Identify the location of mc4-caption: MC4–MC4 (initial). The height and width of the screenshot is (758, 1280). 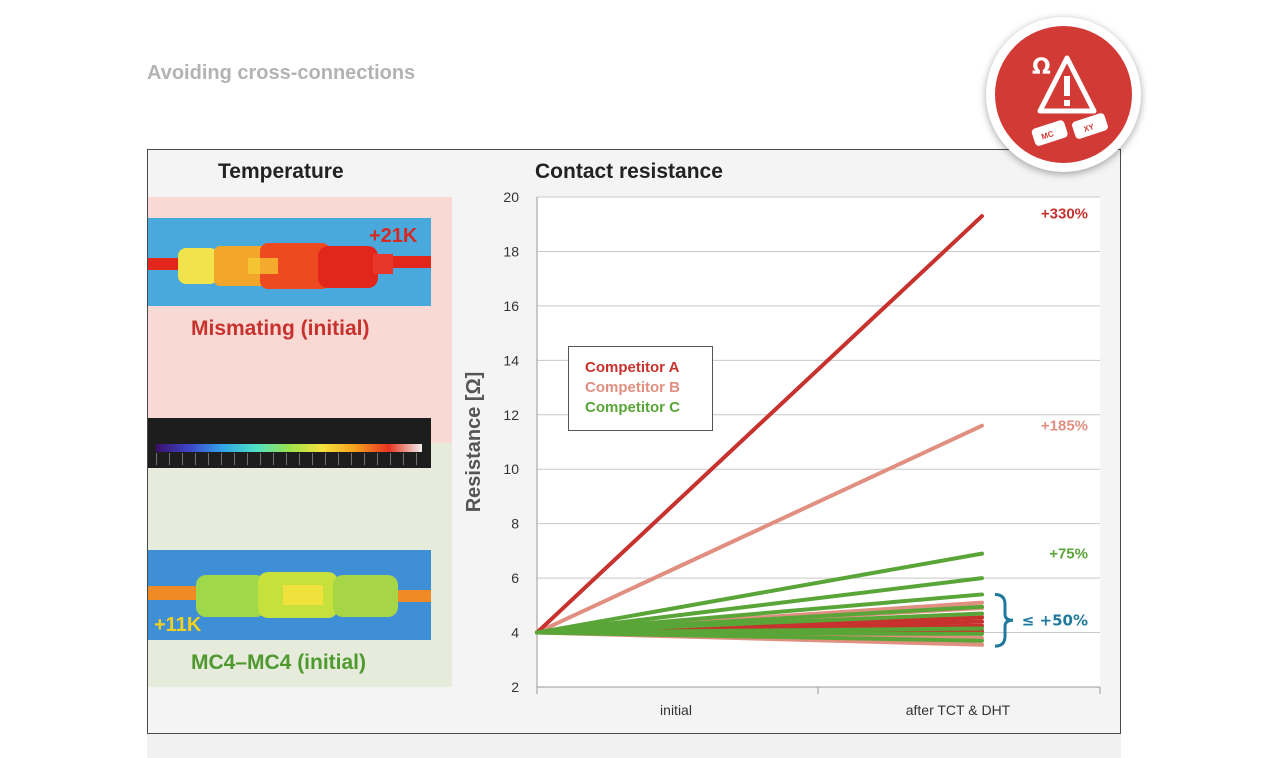
(279, 662).